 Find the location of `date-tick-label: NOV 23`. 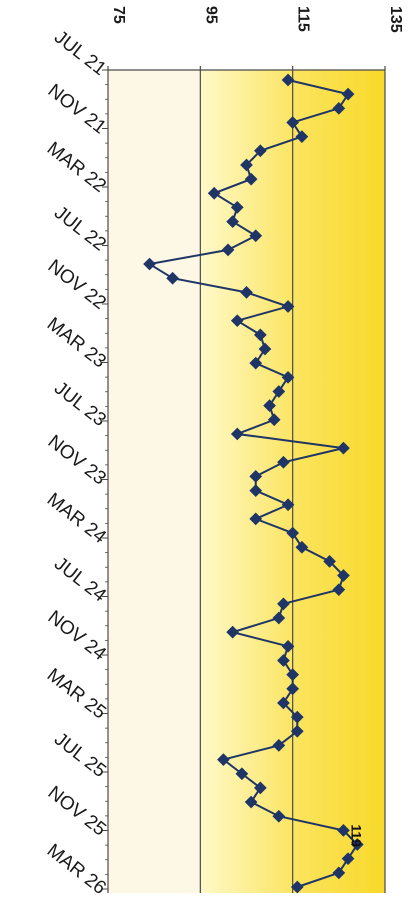

date-tick-label: NOV 23 is located at coordinates (77, 460).